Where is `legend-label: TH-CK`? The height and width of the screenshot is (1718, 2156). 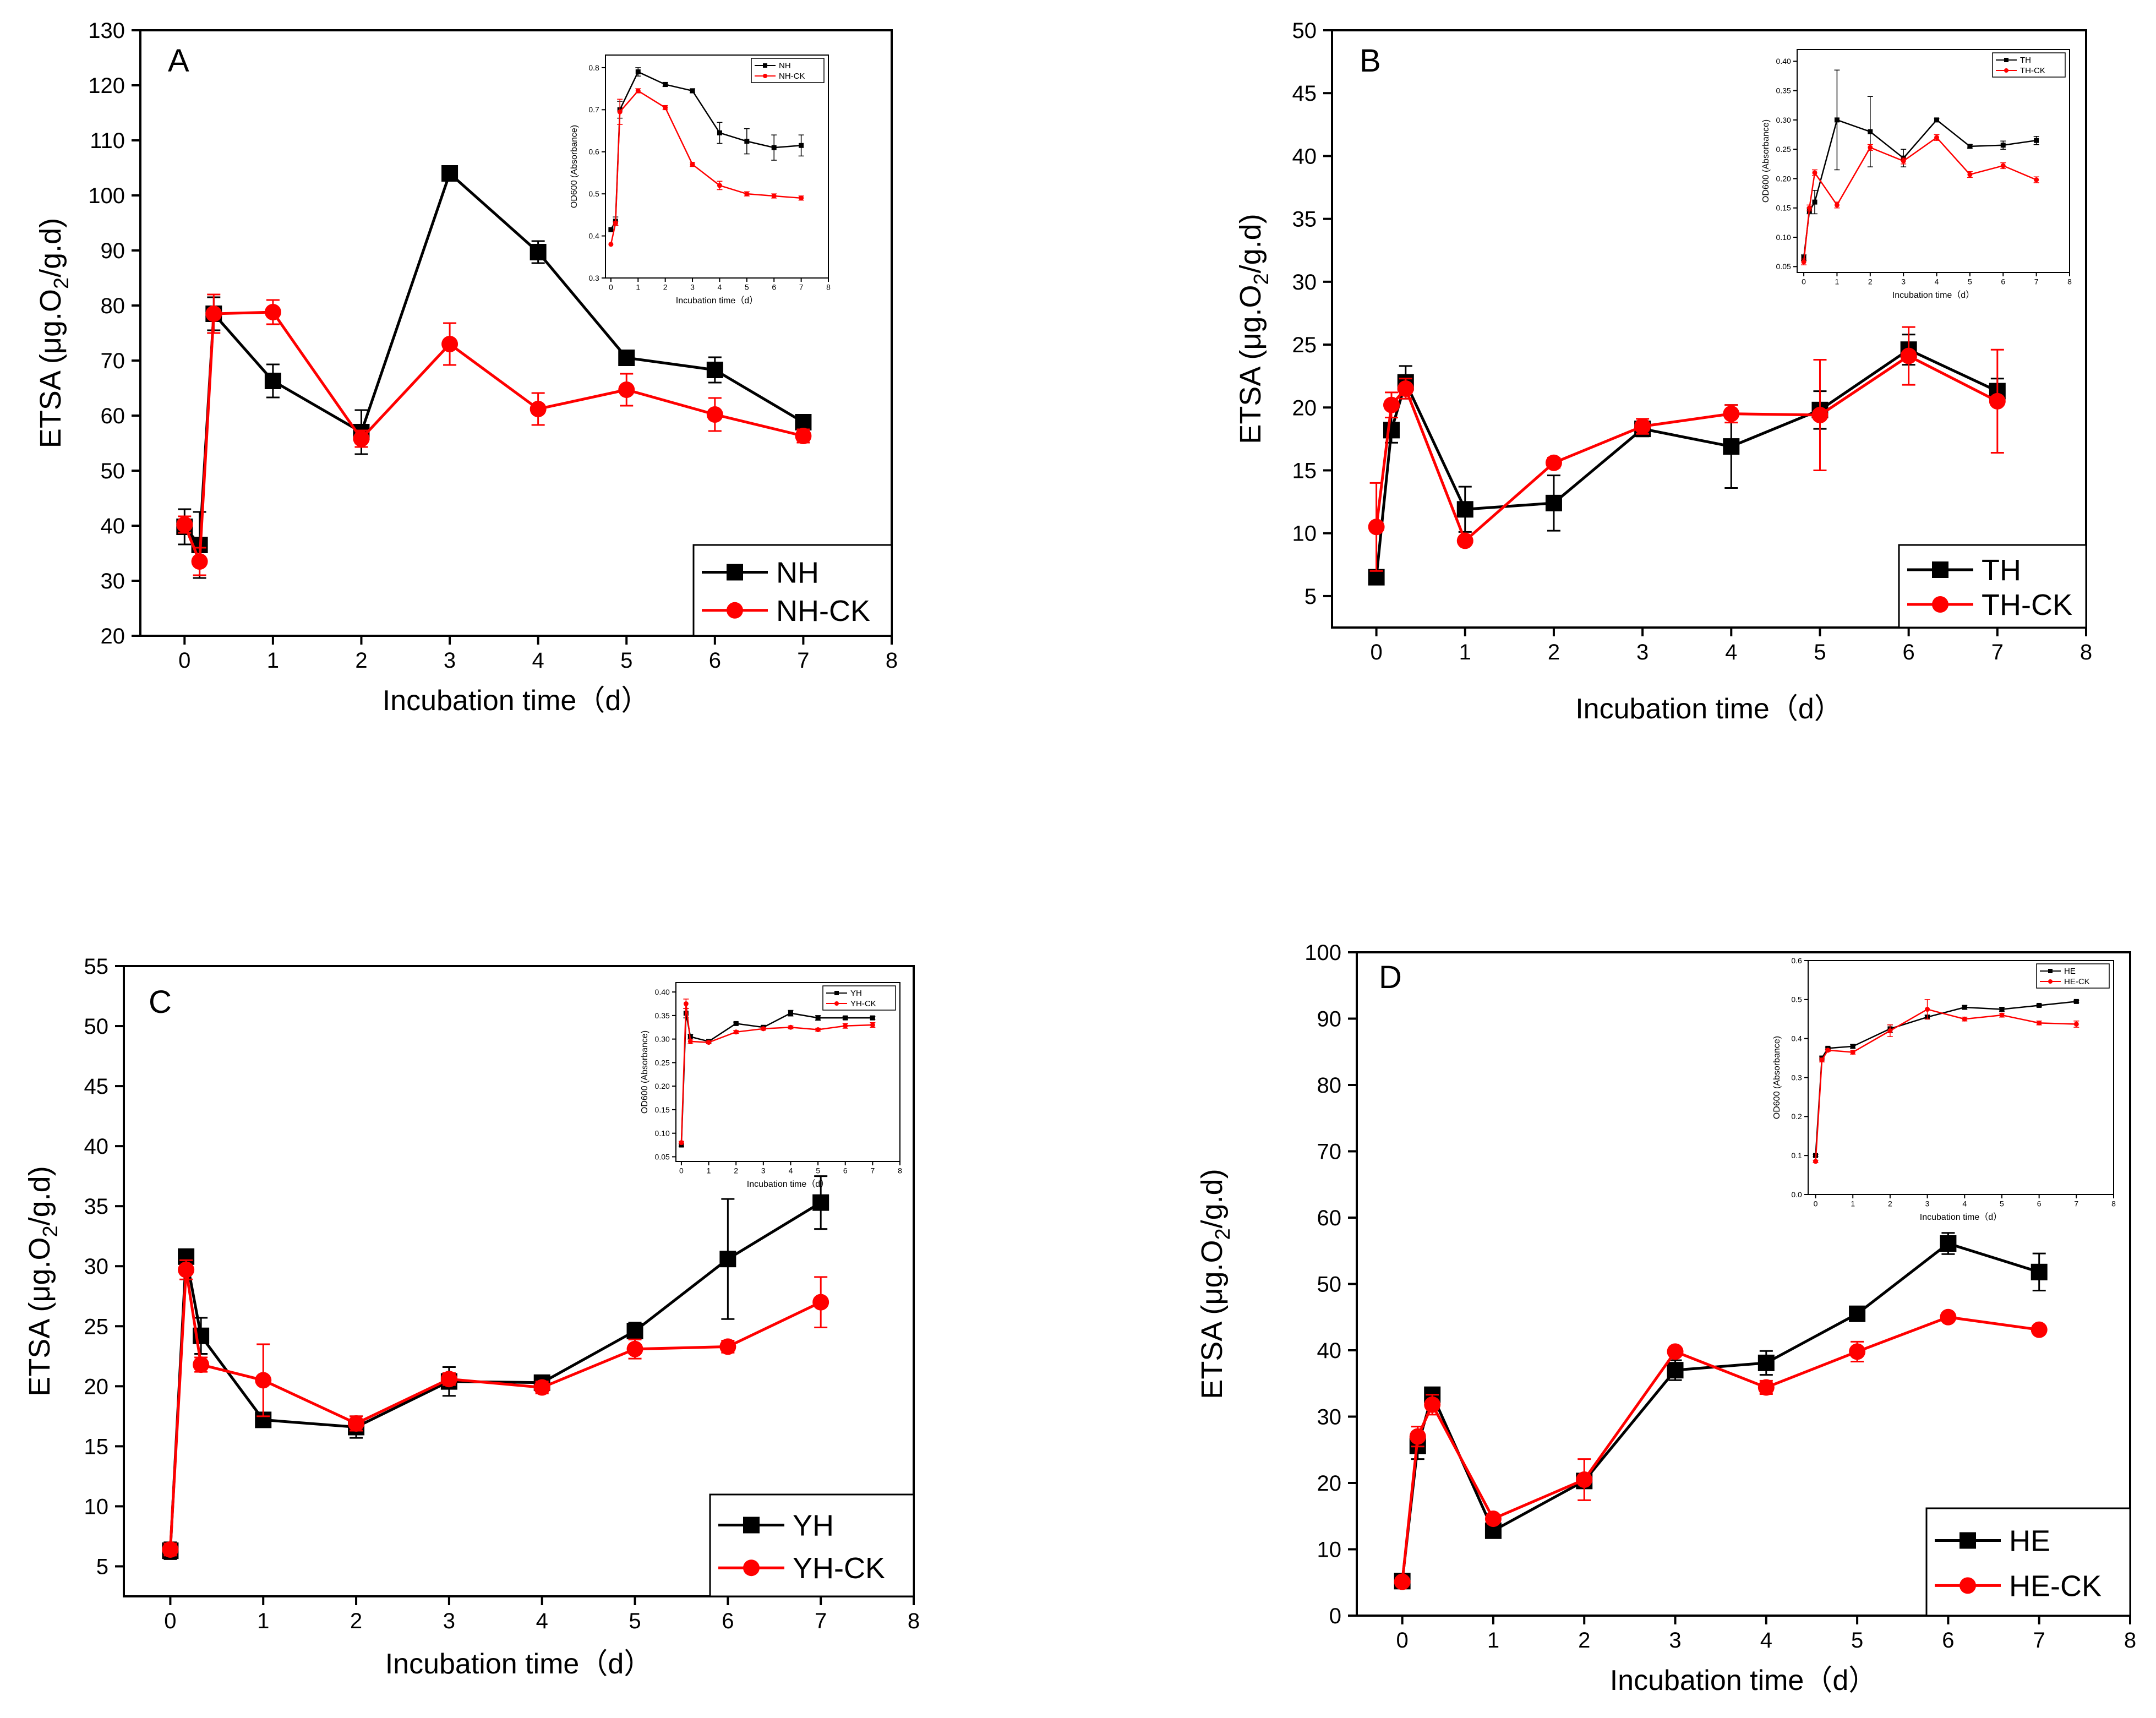
legend-label: TH-CK is located at coordinates (2027, 604).